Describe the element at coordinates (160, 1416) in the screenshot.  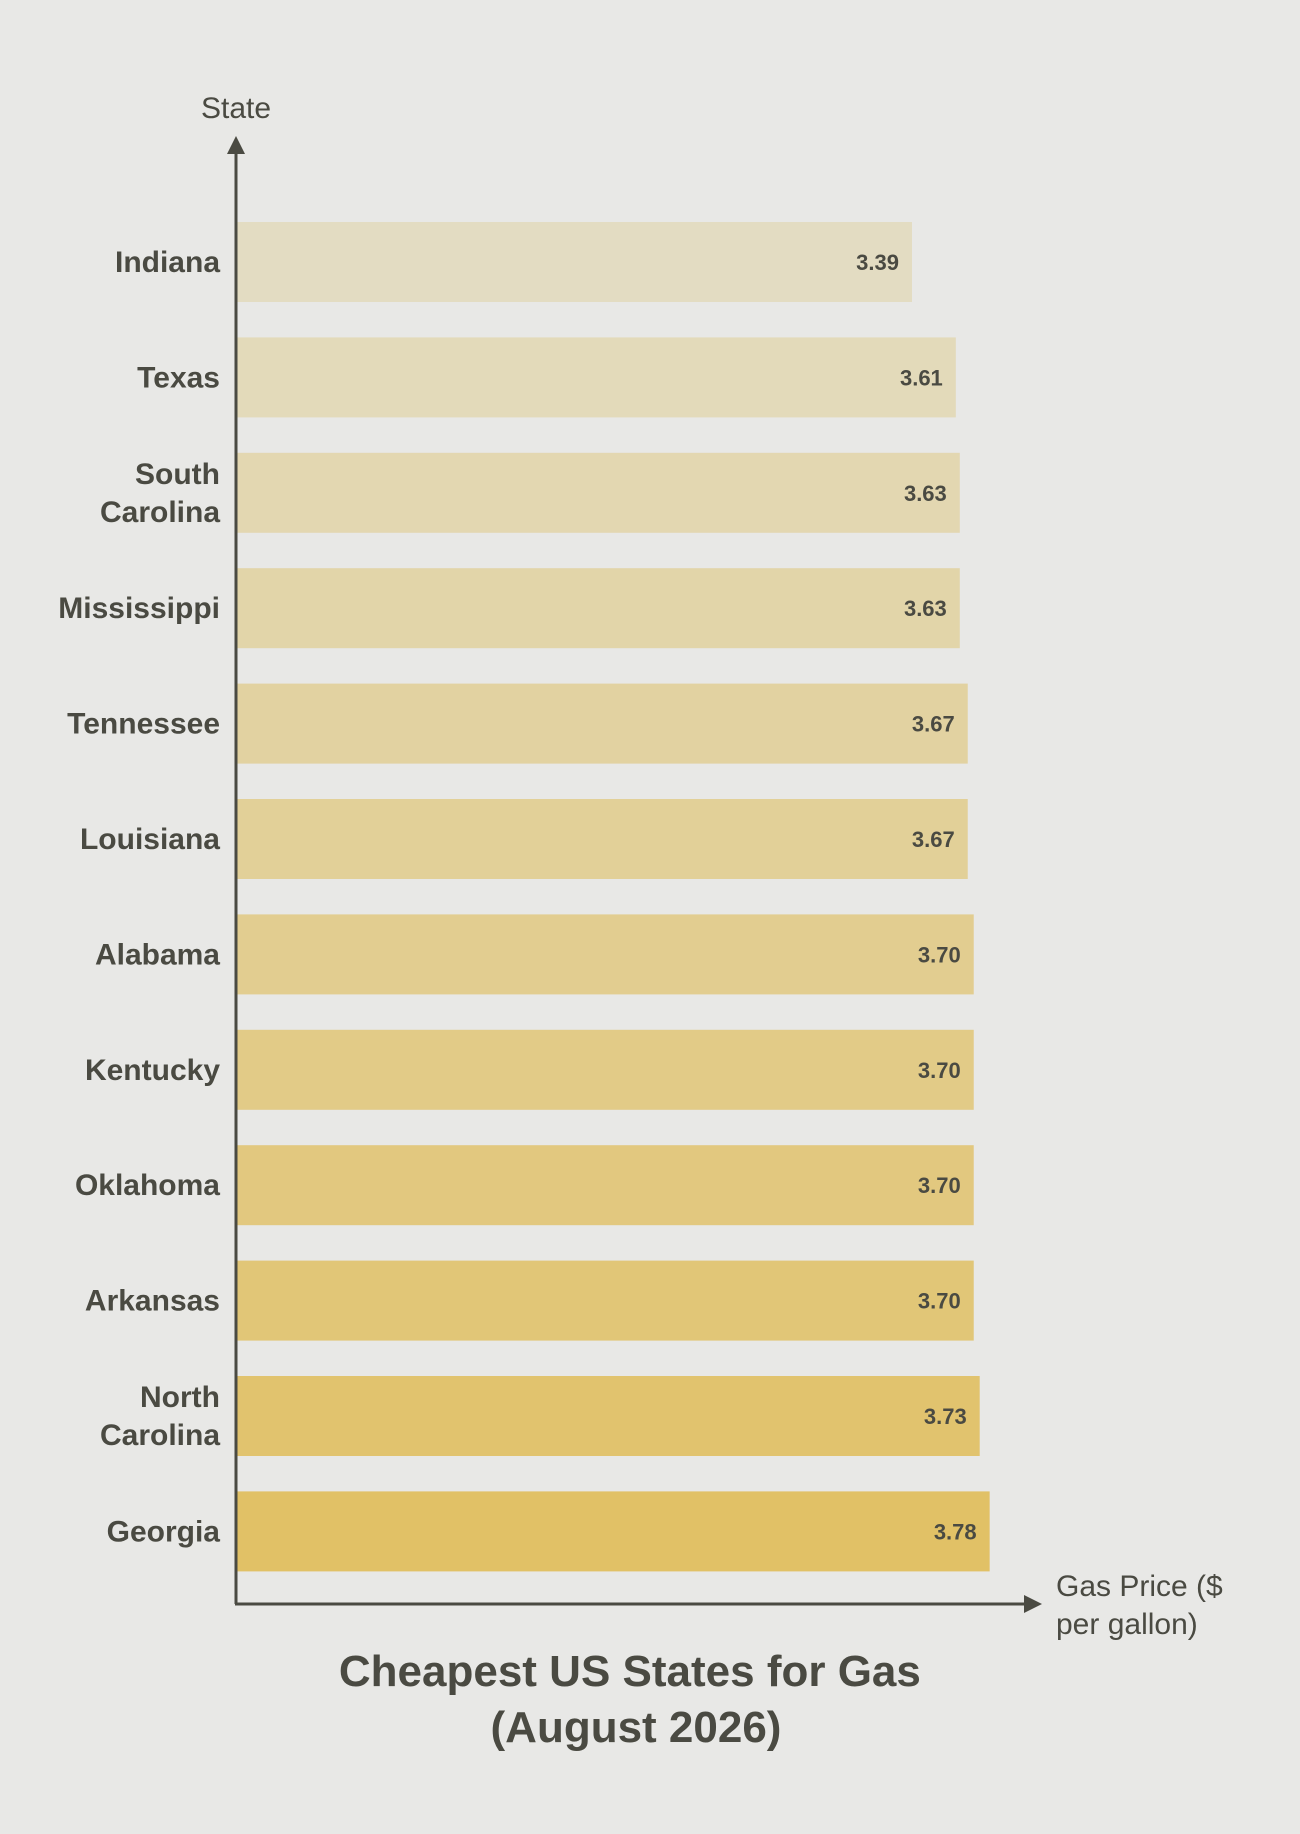
I see `category-label: North Carolina` at that location.